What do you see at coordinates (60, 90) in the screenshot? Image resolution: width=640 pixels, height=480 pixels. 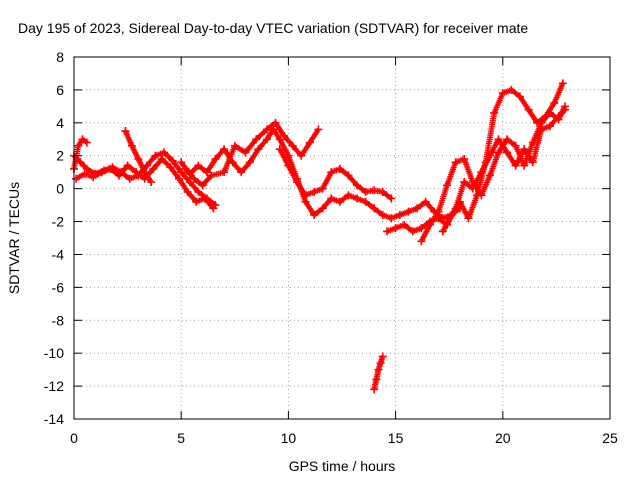 I see `y-tick-label: 6` at bounding box center [60, 90].